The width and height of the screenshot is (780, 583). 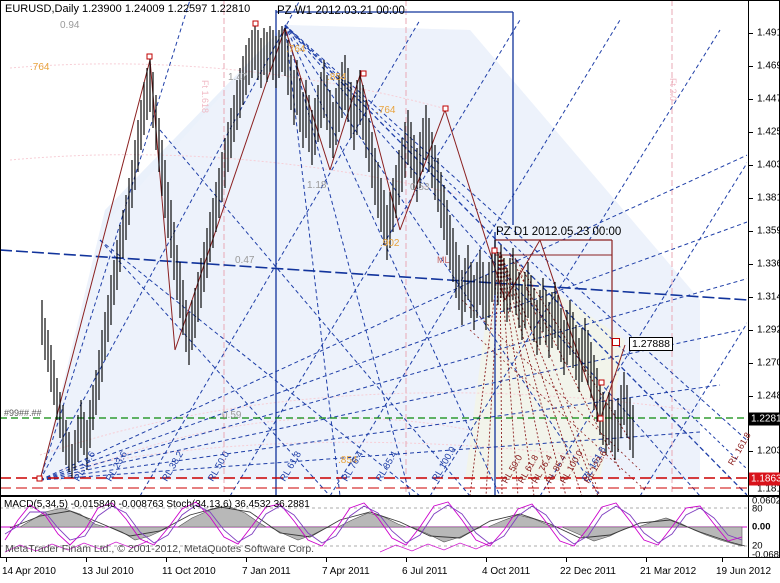 What do you see at coordinates (232, 415) in the screenshot?
I see `fib-label-0-59: 0.59` at bounding box center [232, 415].